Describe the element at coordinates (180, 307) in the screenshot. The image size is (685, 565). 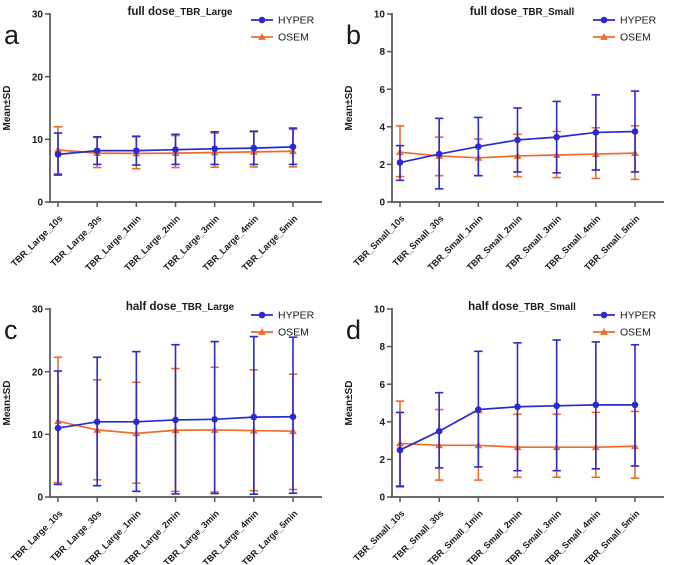
I see `panel-title: half dose_TBR_Large` at that location.